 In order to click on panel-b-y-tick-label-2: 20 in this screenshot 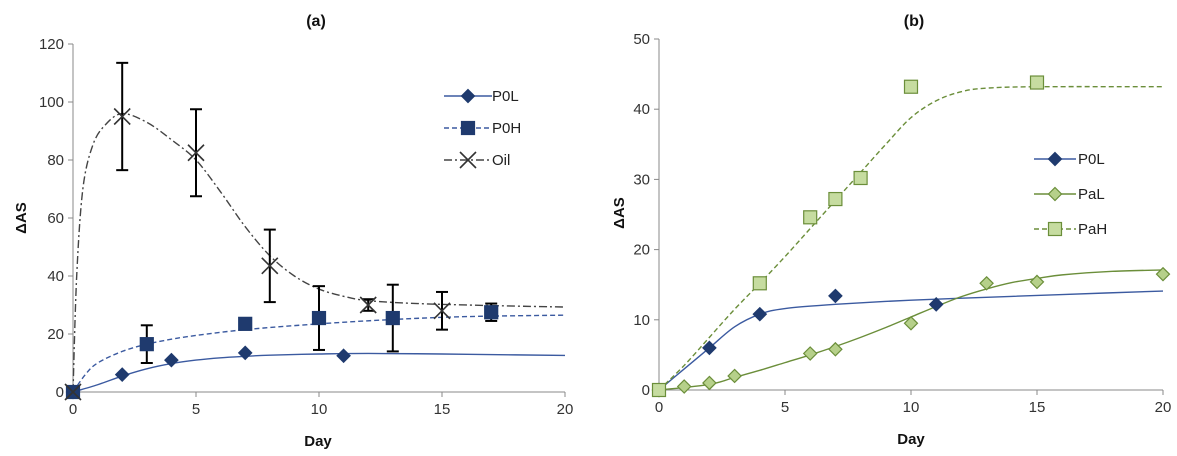, I will do `click(641, 250)`.